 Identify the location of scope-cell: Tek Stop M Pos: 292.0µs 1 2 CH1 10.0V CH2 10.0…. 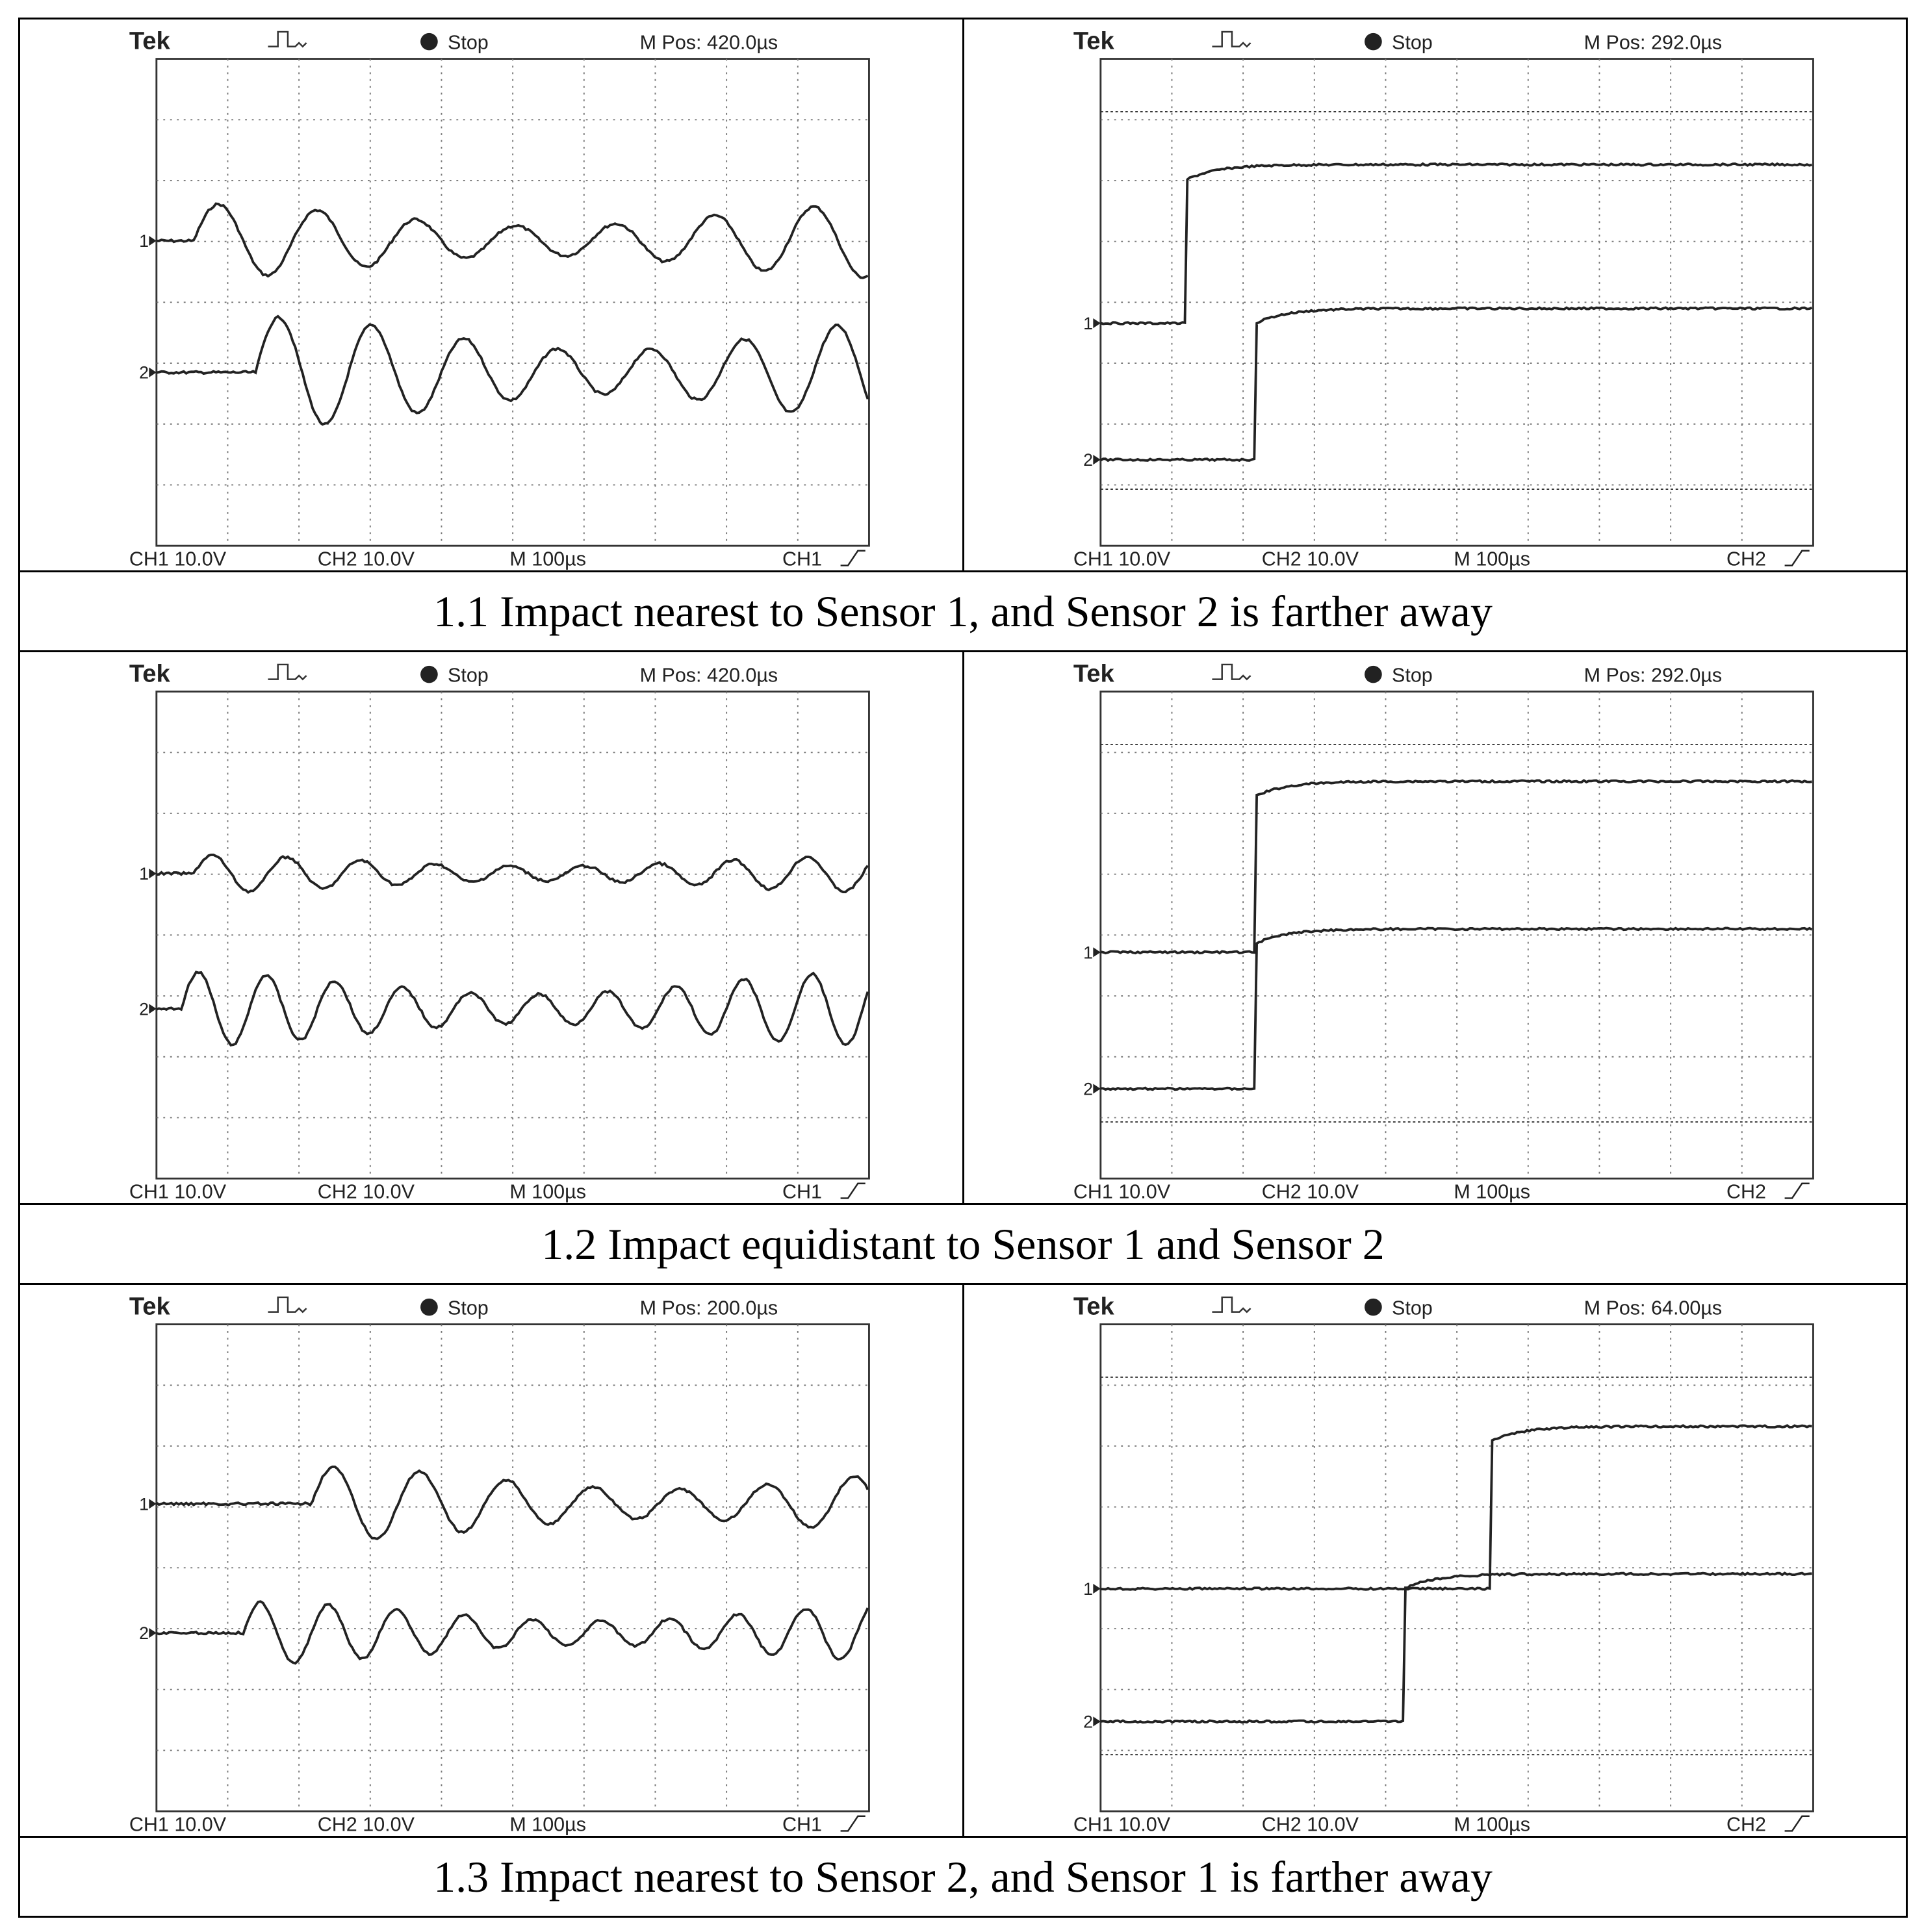
(1435, 295).